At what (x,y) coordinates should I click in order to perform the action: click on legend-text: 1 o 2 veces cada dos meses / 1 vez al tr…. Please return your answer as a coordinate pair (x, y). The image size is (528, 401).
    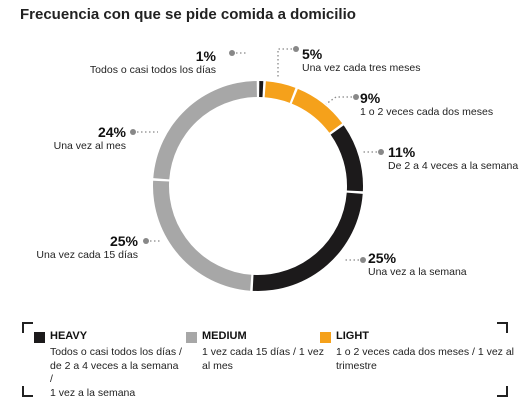
    Looking at the image, I should click on (425, 359).